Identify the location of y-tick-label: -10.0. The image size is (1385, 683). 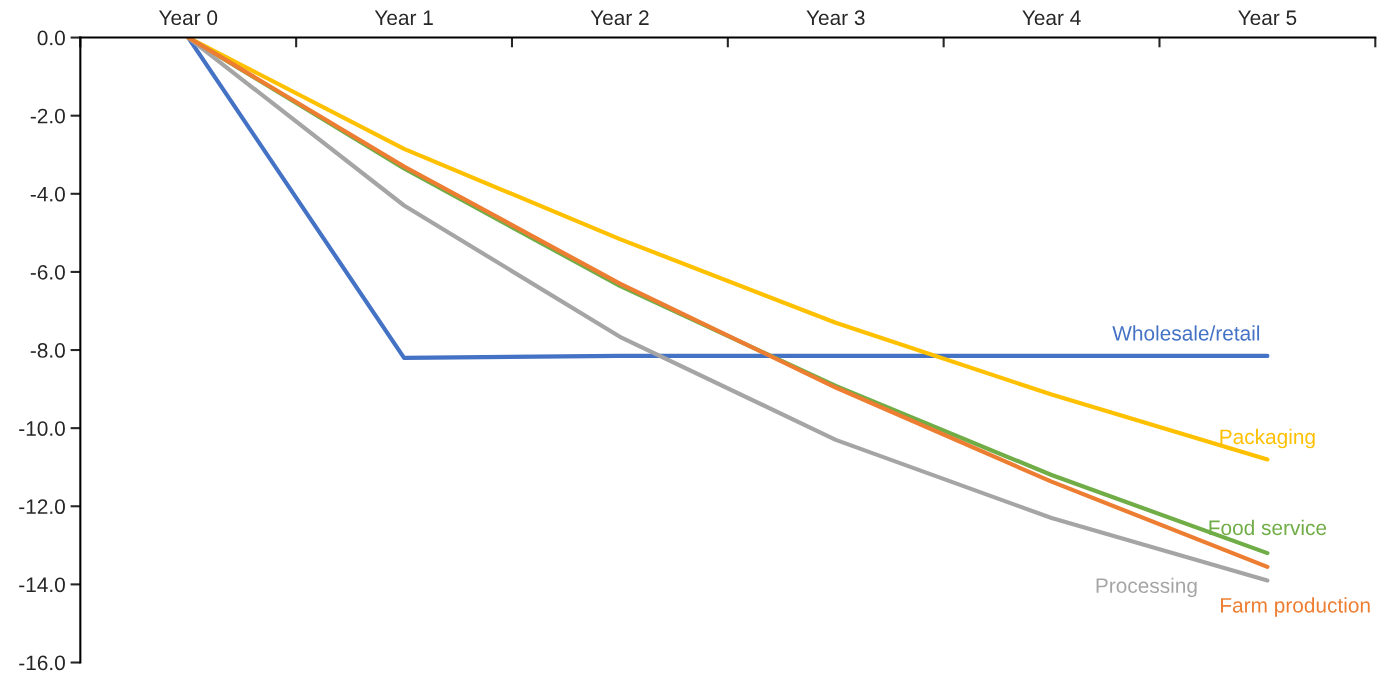
(42, 428).